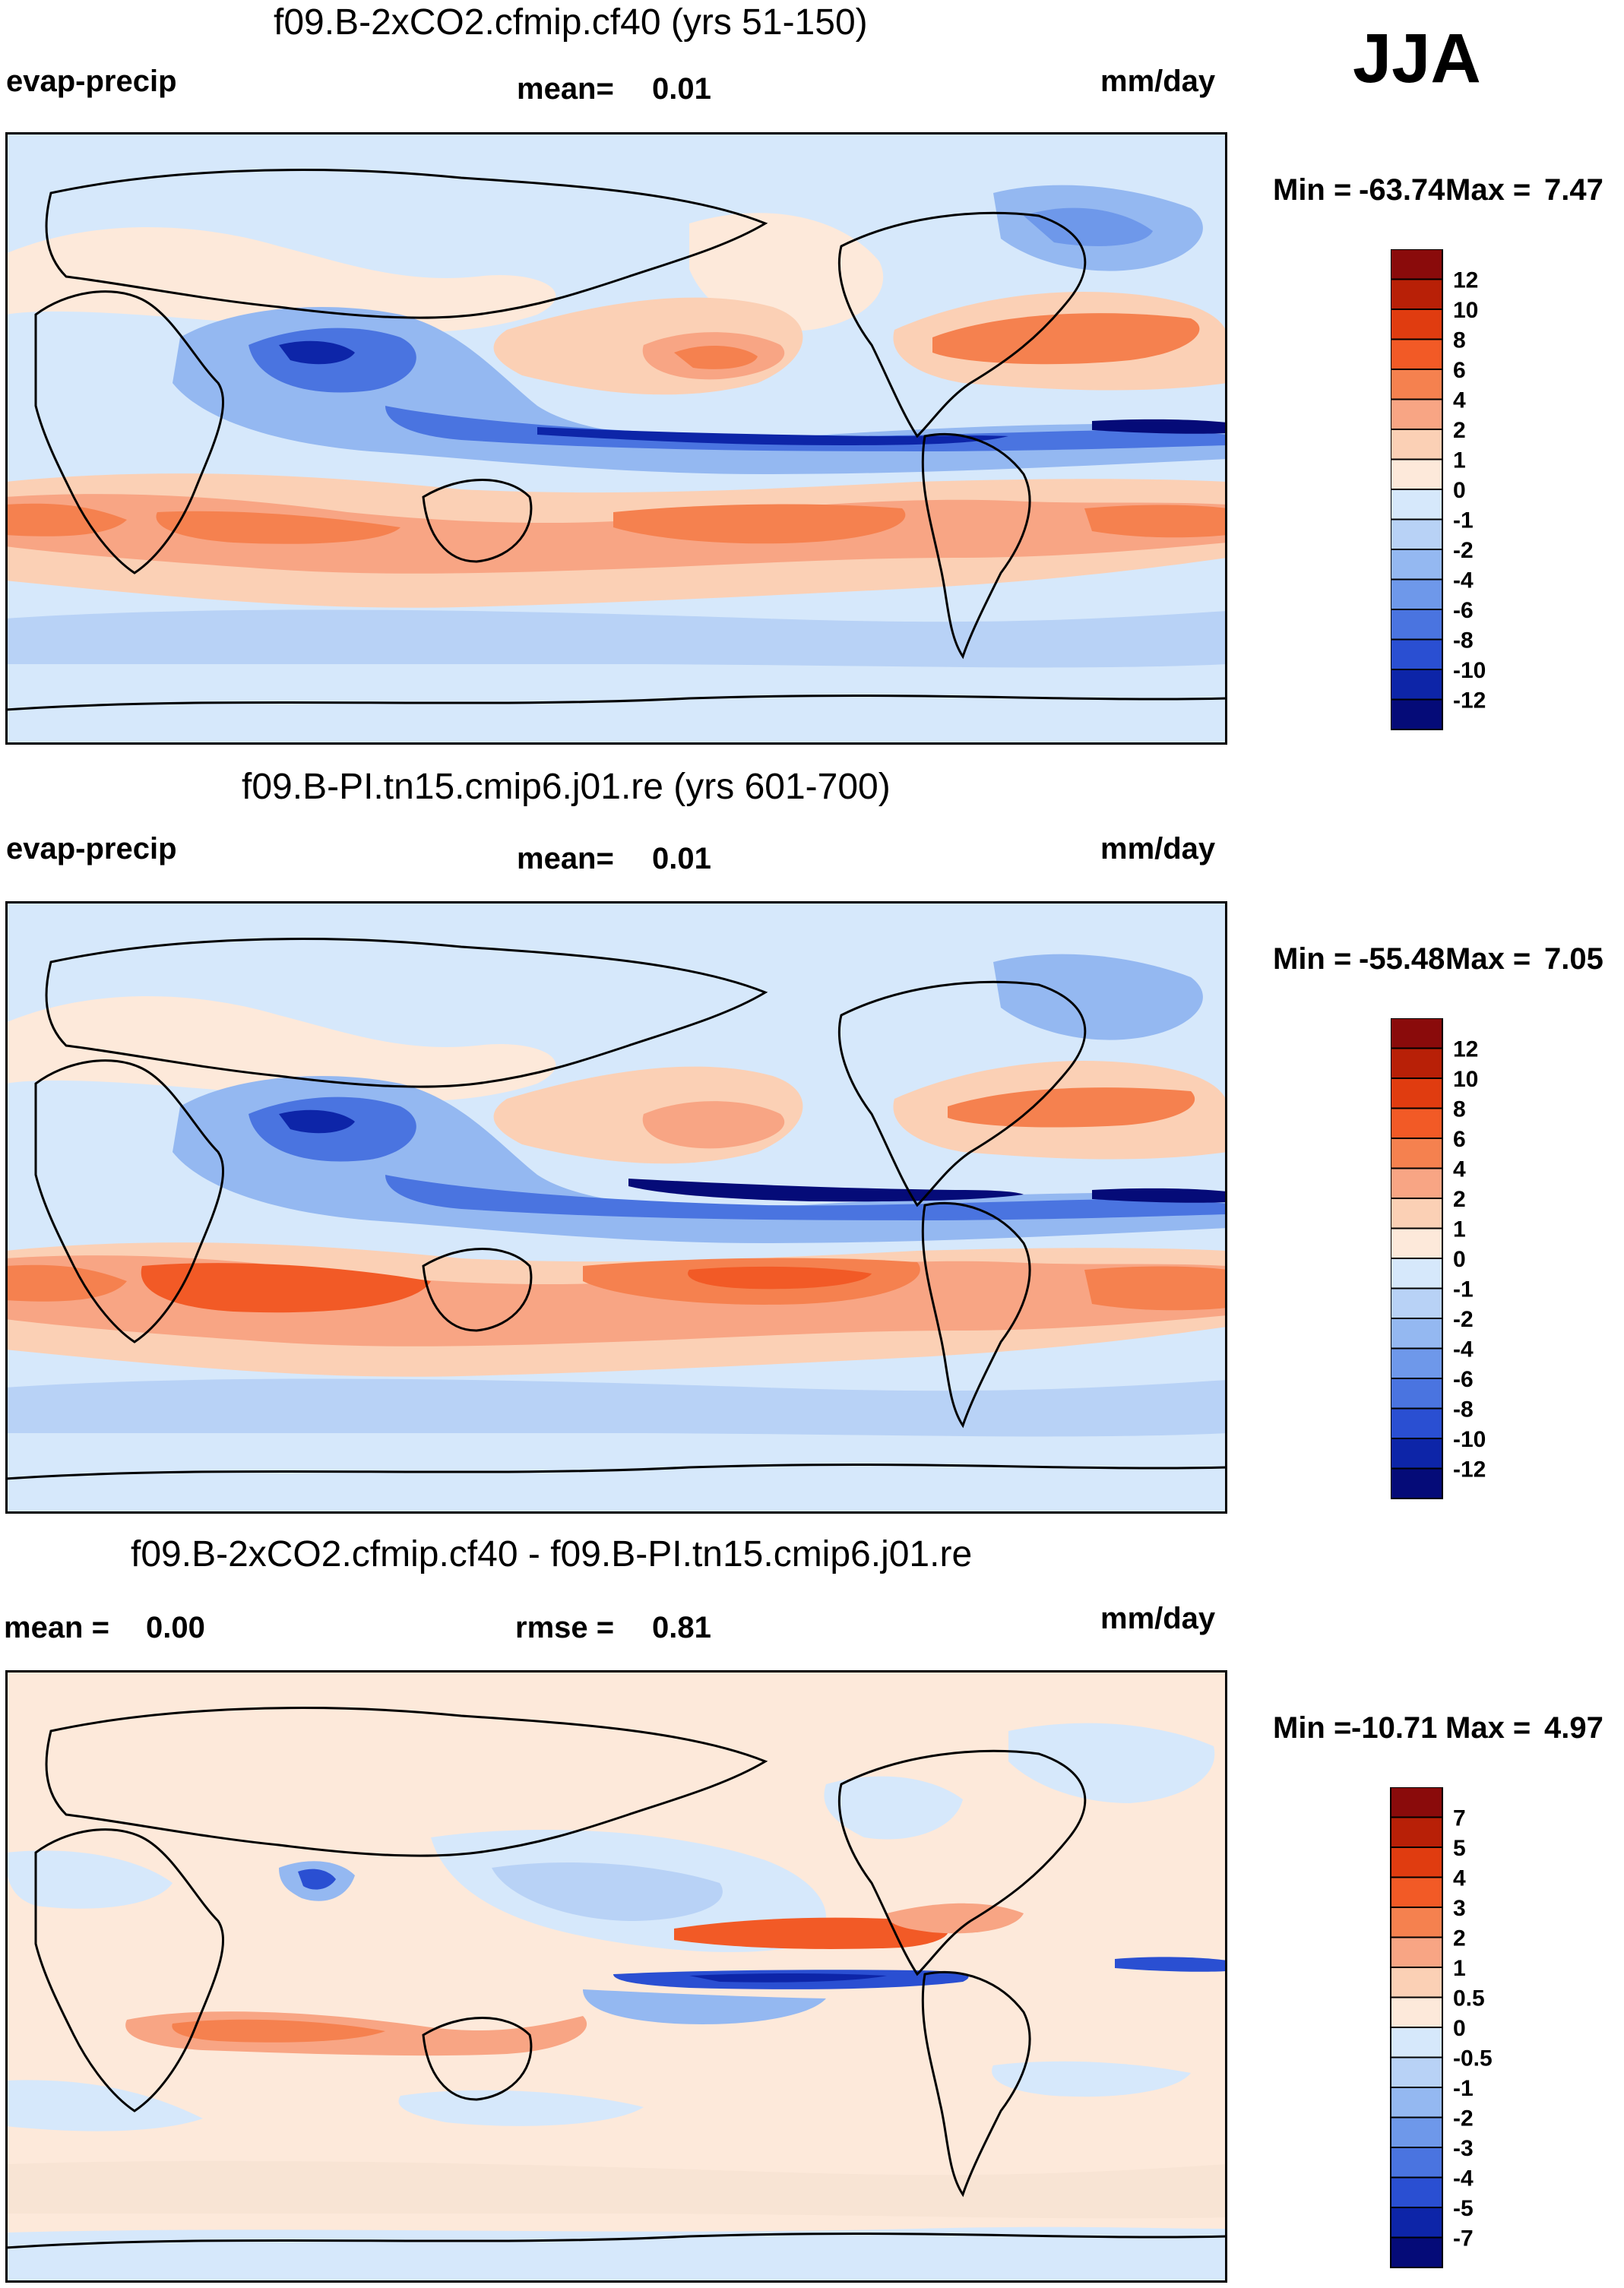 This screenshot has height=2288, width=1624. Describe the element at coordinates (1573, 1728) in the screenshot. I see `panel-3-max-value: 4.97` at that location.